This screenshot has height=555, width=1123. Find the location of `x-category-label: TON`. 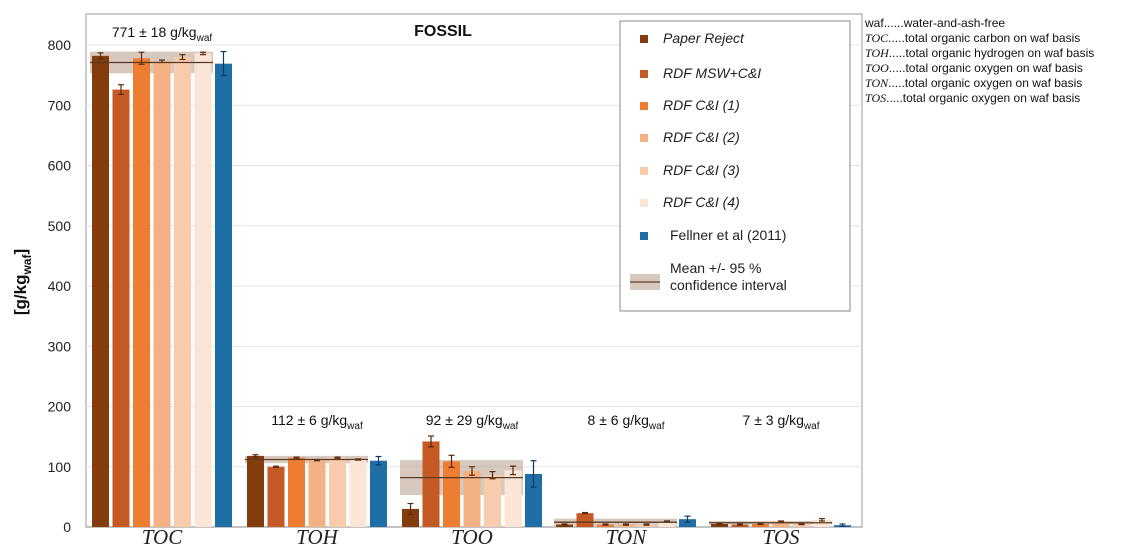

x-category-label: TON is located at coordinates (626, 537).